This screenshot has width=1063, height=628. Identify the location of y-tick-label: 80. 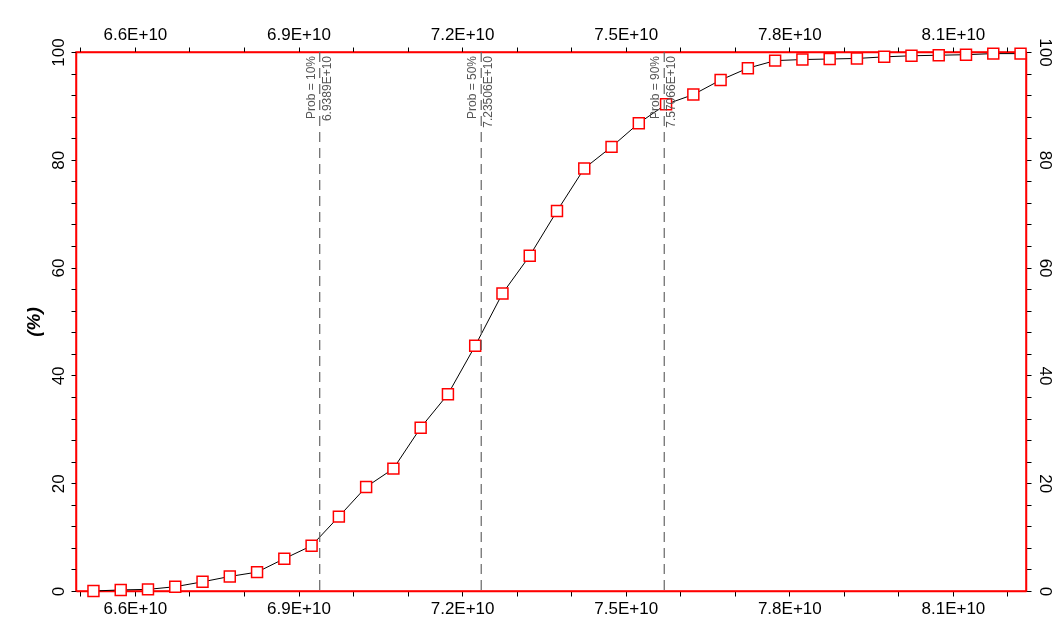
(58, 160).